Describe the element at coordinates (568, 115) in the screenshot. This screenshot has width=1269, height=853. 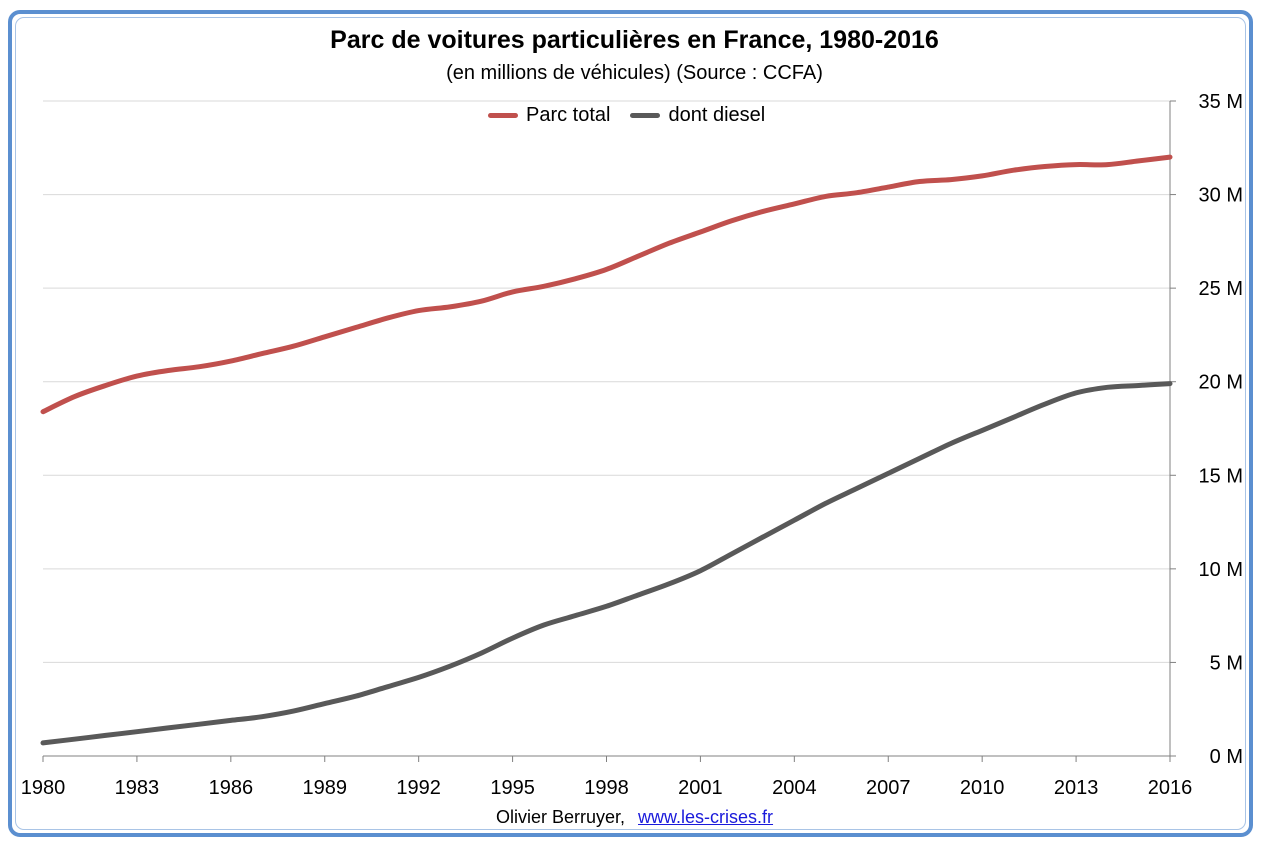
I see `legend-label-parc-total: Parc total` at that location.